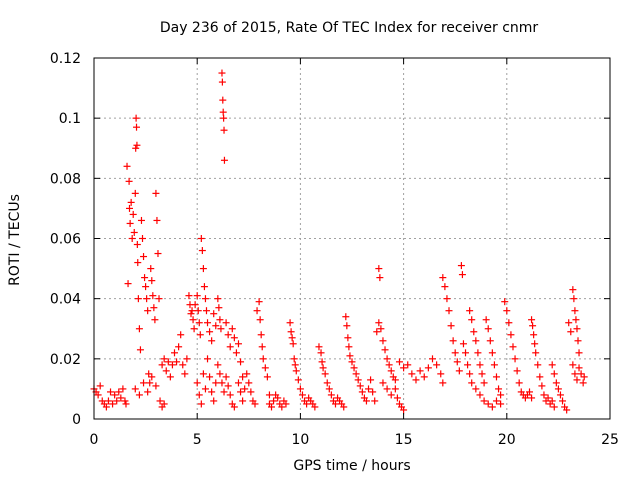 The width and height of the screenshot is (640, 480). I want to click on y-tick-label: 0.06, so click(65, 240).